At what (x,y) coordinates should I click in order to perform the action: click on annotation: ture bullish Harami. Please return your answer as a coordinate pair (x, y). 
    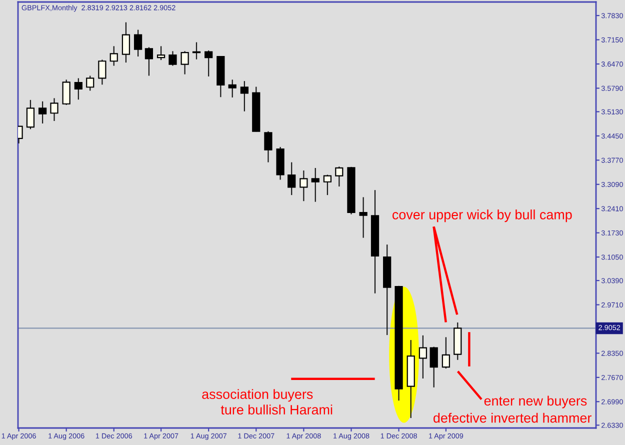
    Looking at the image, I should click on (276, 409).